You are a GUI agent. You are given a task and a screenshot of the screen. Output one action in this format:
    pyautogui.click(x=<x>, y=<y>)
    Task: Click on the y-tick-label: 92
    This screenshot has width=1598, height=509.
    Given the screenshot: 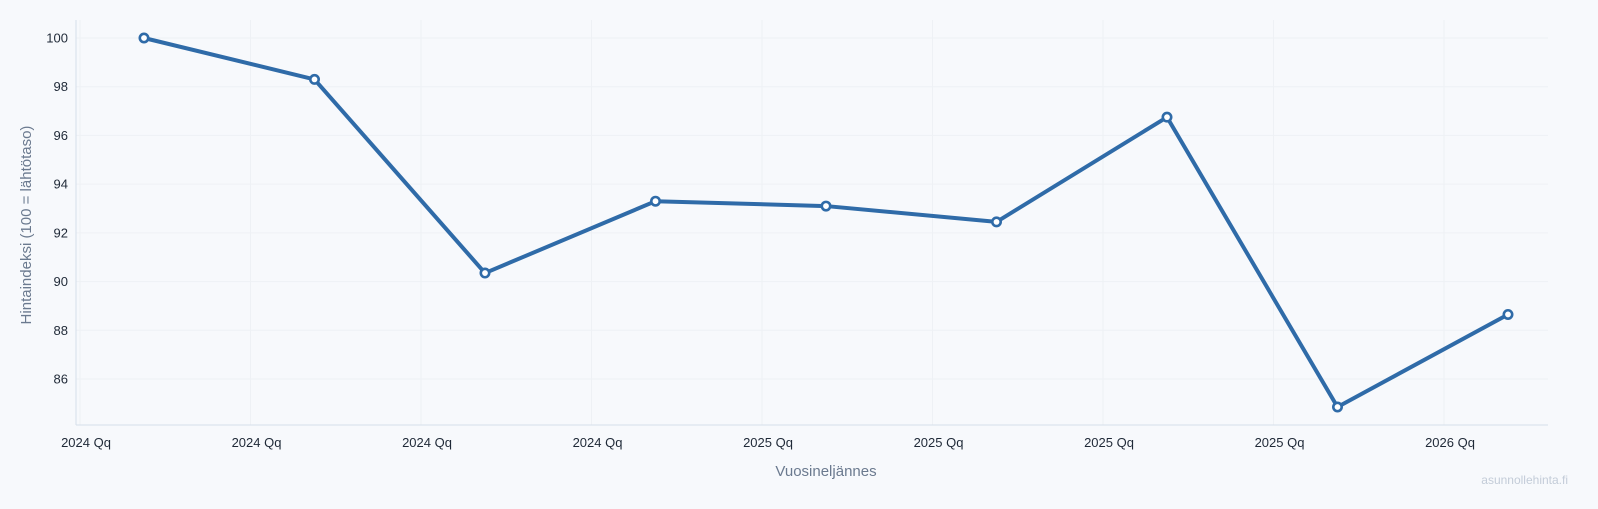 What is the action you would take?
    pyautogui.click(x=61, y=232)
    